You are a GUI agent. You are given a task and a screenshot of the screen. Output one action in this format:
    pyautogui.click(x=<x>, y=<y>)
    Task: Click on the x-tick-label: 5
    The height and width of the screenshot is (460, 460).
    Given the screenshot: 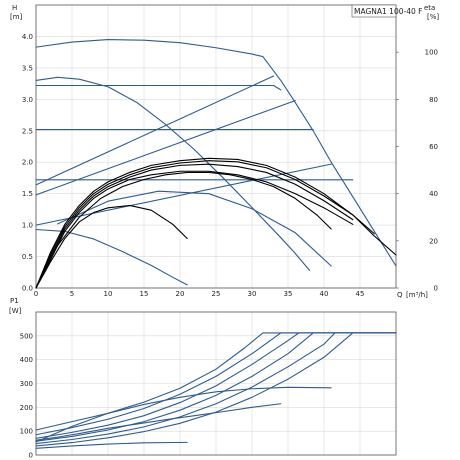 What is the action you would take?
    pyautogui.click(x=72, y=294)
    